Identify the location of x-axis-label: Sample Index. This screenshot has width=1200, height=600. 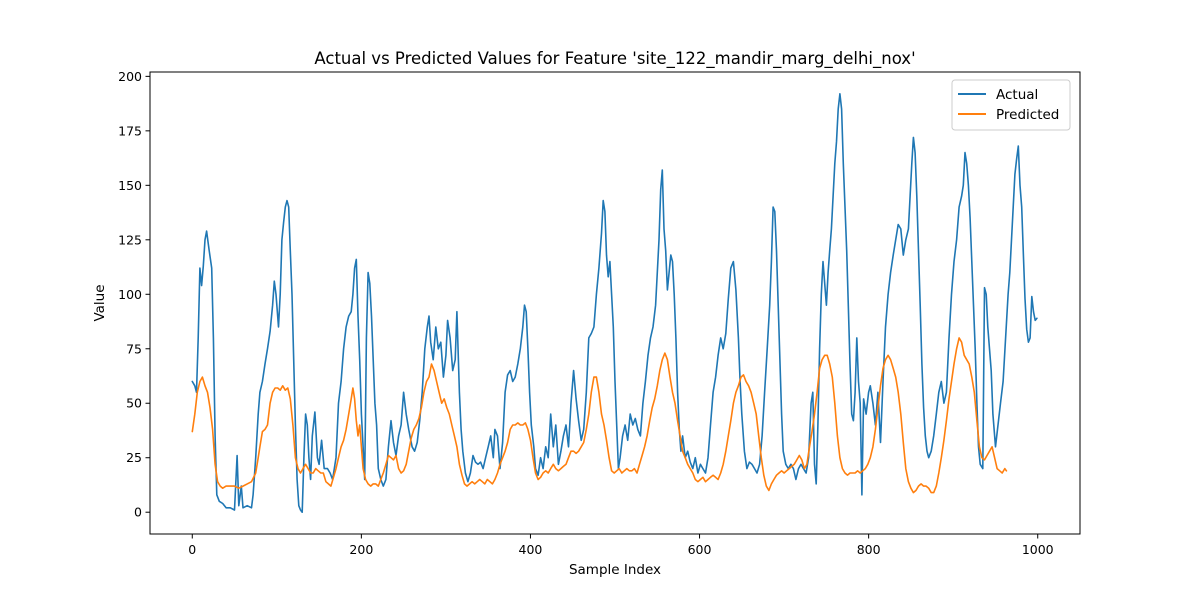
(615, 570).